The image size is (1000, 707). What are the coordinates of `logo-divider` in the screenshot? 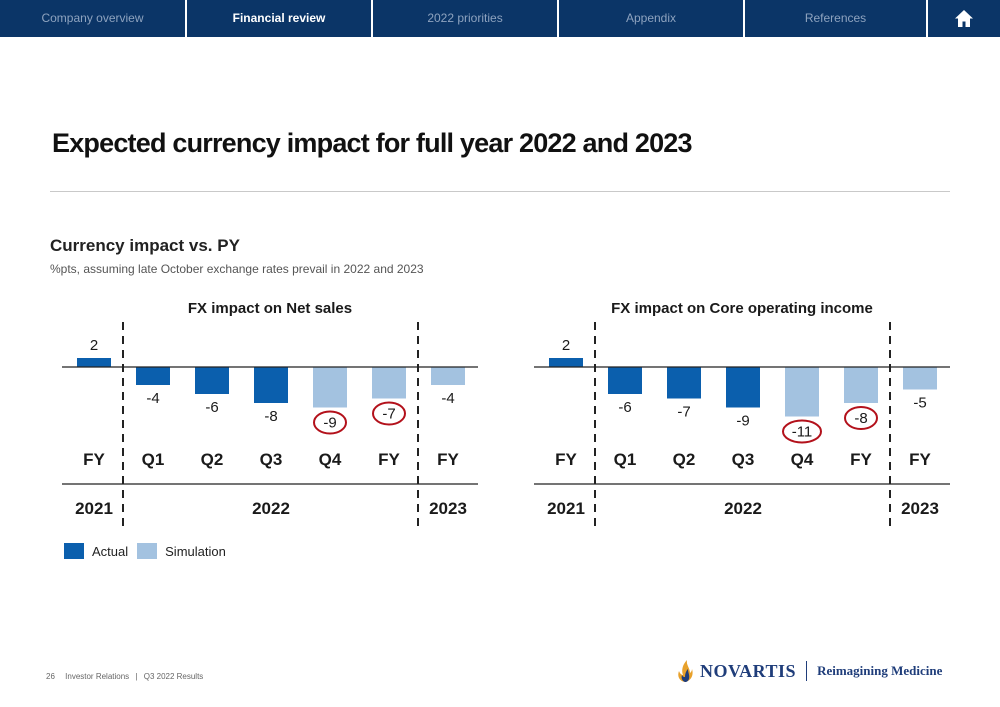 It's located at (807, 671).